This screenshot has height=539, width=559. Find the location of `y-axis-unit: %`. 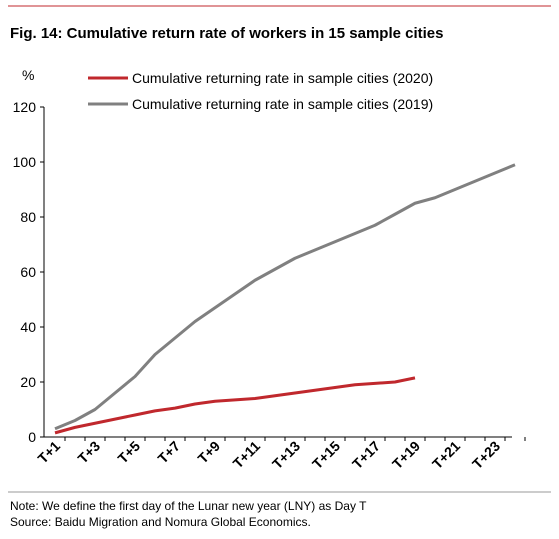

y-axis-unit: % is located at coordinates (28, 75).